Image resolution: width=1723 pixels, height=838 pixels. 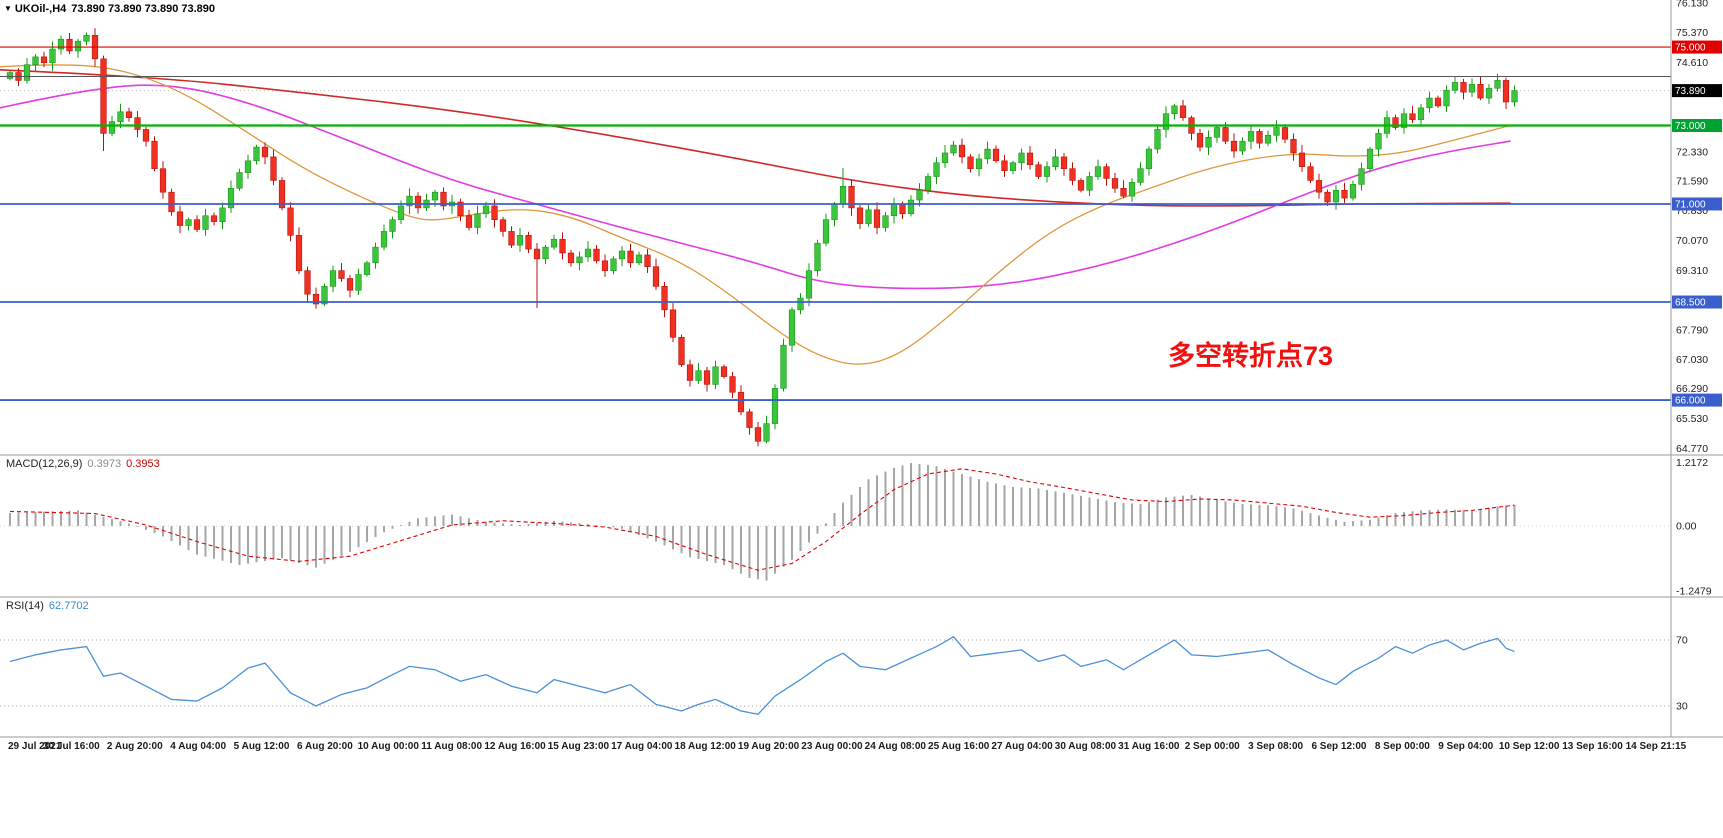 What do you see at coordinates (1656, 746) in the screenshot?
I see `time-axis-label: 14 Sep 21:15` at bounding box center [1656, 746].